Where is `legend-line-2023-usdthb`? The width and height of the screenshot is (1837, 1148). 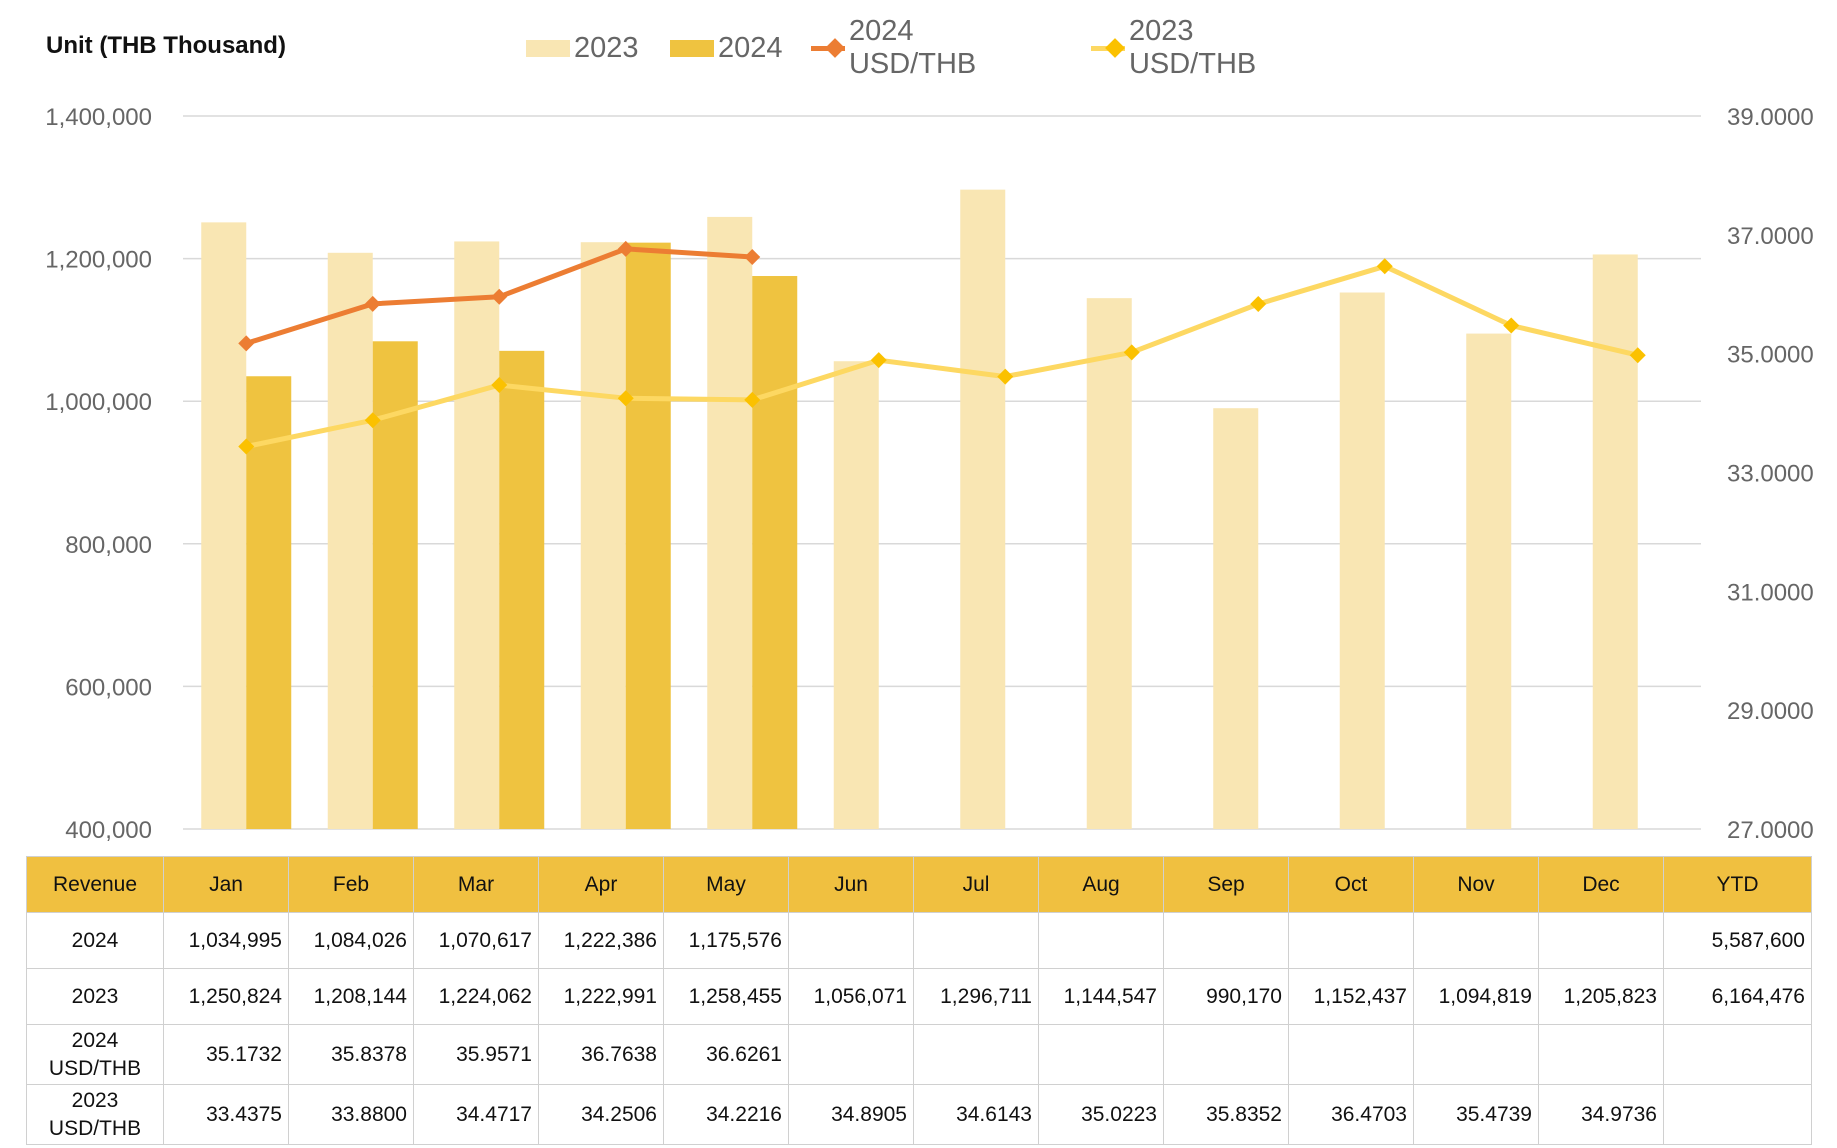
legend-line-2023-usdthb is located at coordinates (1108, 47).